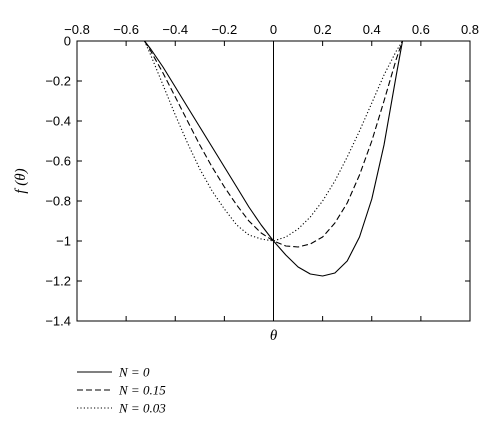  What do you see at coordinates (58, 121) in the screenshot?
I see `y-tick-label: −0.4` at bounding box center [58, 121].